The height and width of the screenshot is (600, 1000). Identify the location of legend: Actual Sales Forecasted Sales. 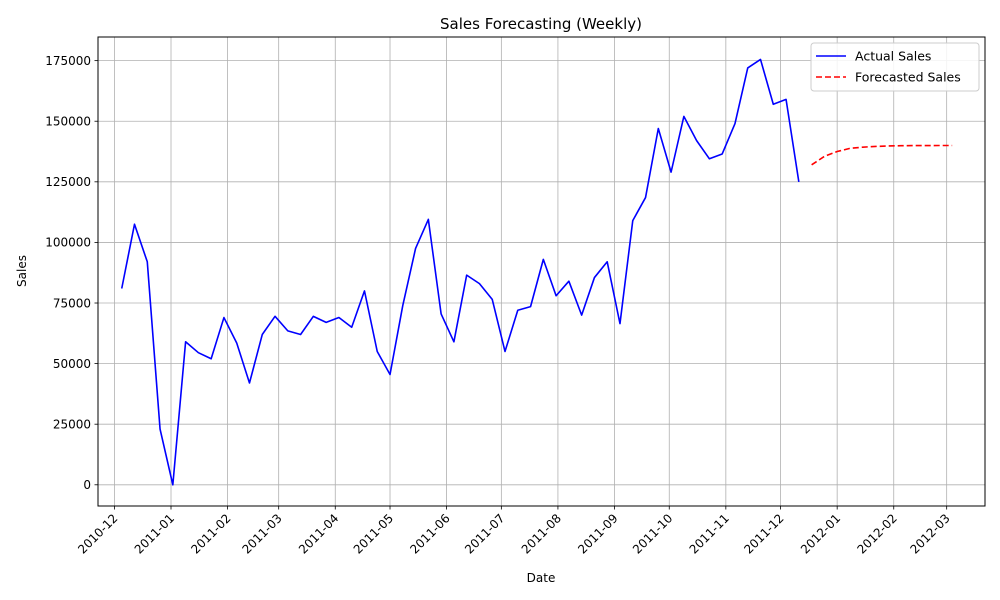
(895, 67).